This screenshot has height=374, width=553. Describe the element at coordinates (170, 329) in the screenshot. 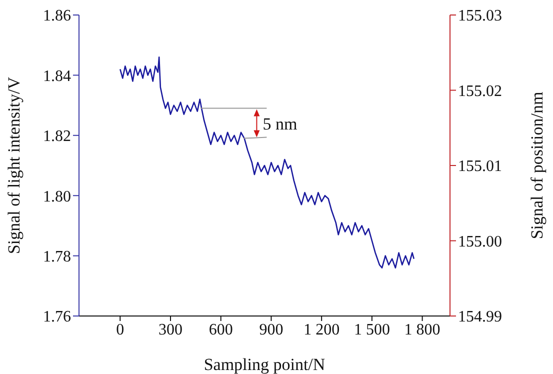

I see `x-tick-label: 300` at that location.